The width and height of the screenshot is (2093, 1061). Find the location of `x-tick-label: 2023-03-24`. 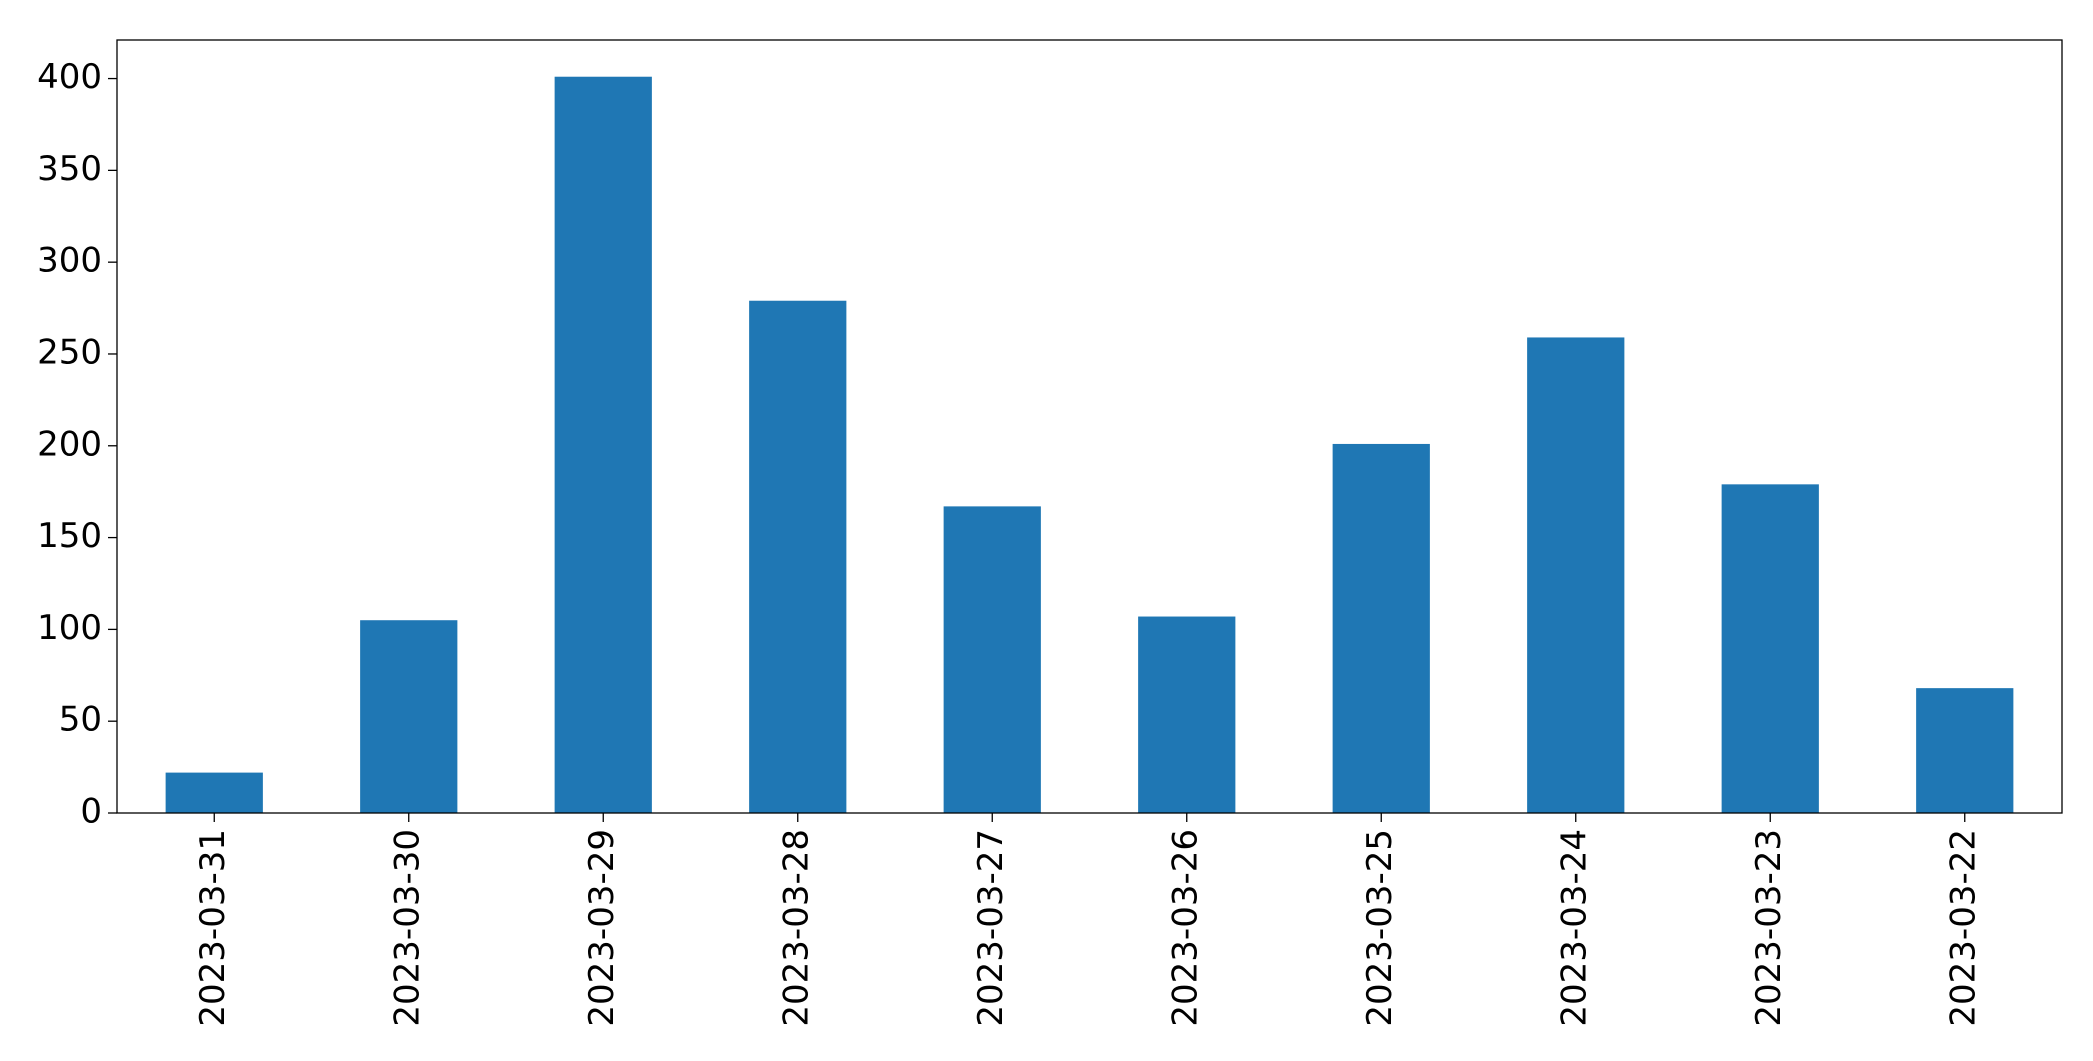

x-tick-label: 2023-03-24 is located at coordinates (1574, 928).